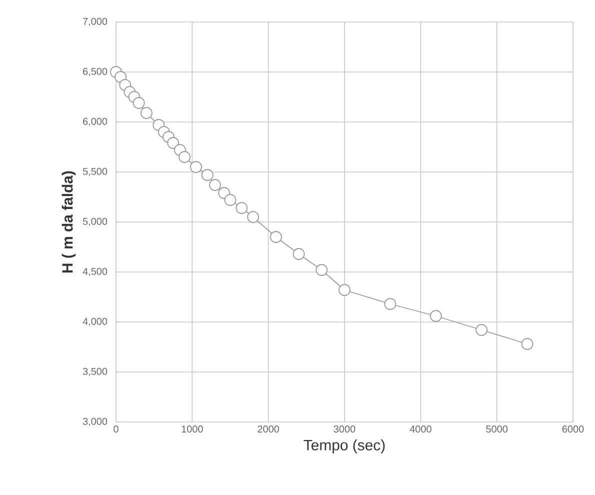  What do you see at coordinates (95, 222) in the screenshot?
I see `y-tick-label: 5,000` at bounding box center [95, 222].